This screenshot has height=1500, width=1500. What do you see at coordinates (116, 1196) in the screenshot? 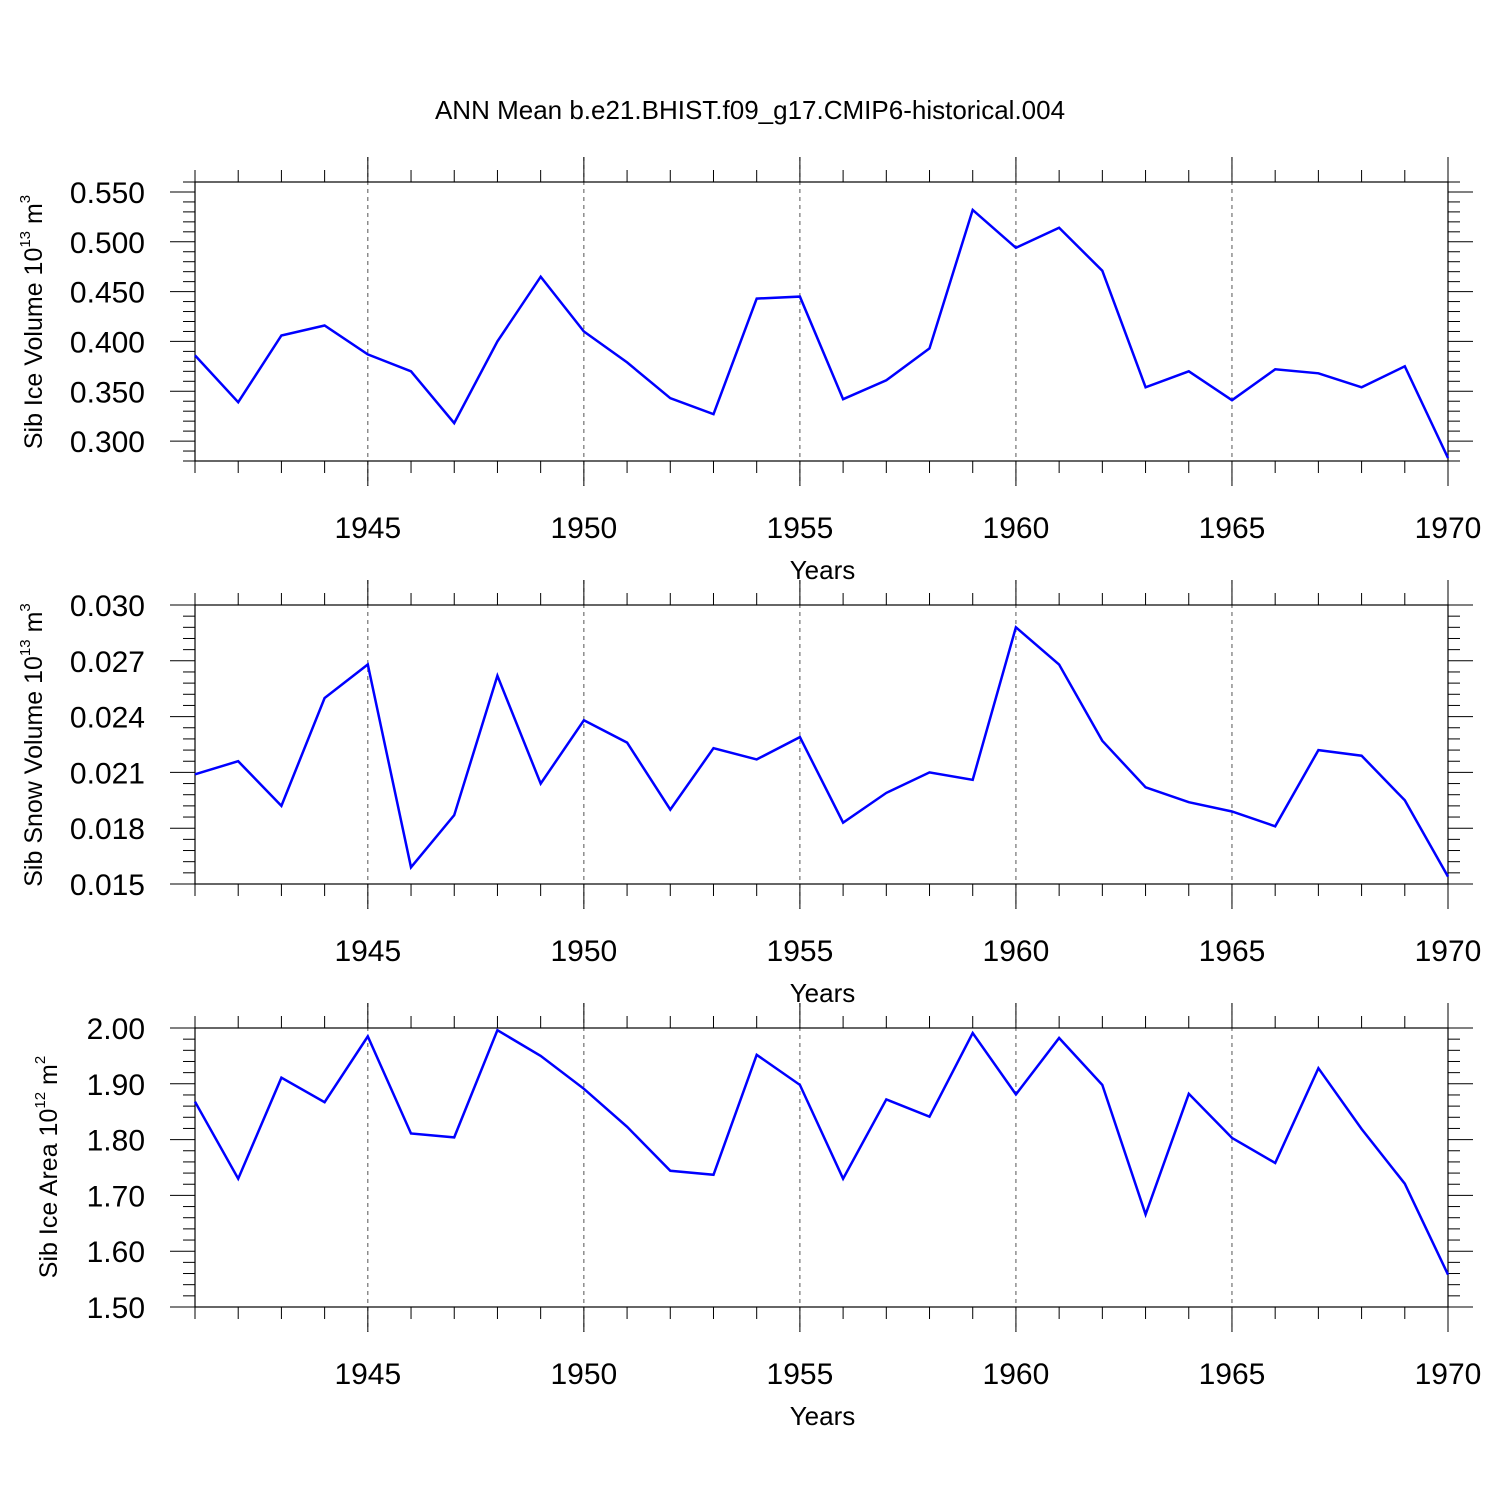
I see `y-tick-label: 1.70` at bounding box center [116, 1196].